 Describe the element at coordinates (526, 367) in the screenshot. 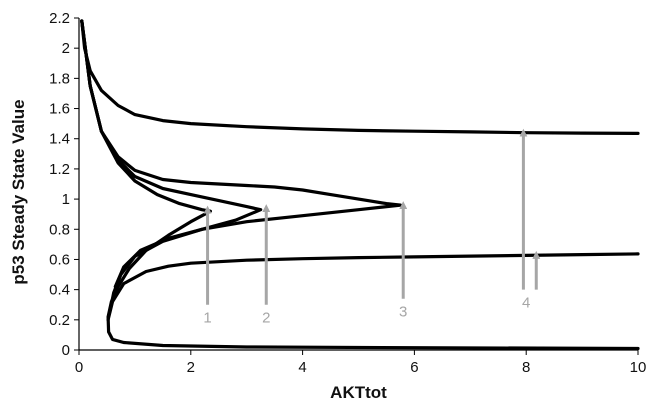

I see `x-tick-label: 8` at that location.